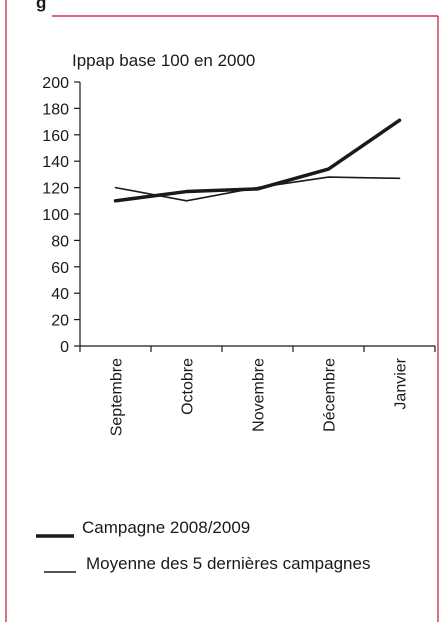 Image resolution: width=440 pixels, height=622 pixels. Describe the element at coordinates (55, 109) in the screenshot. I see `y-tick-label: 180` at that location.